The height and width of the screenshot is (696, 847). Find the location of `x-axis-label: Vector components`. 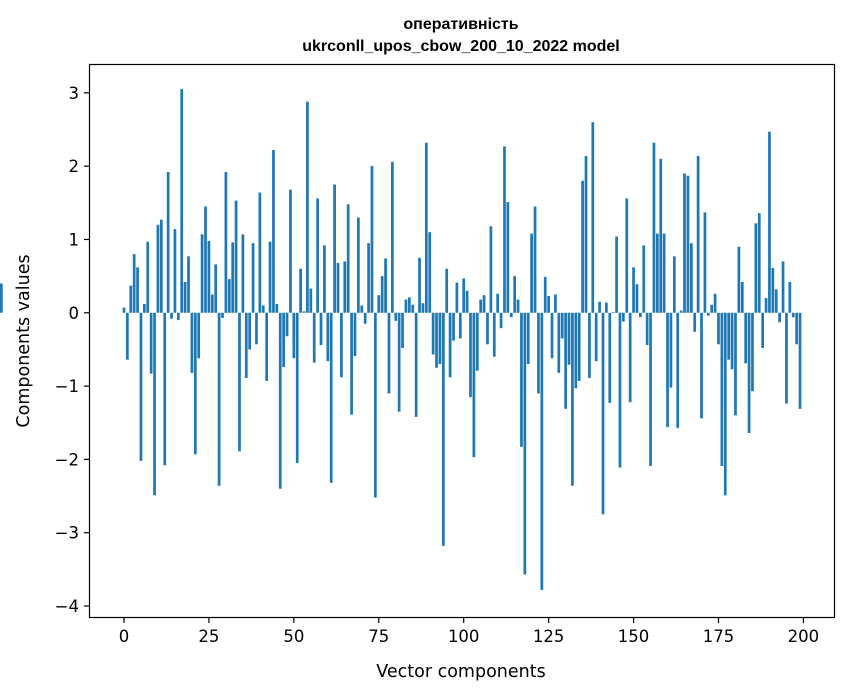

x-axis-label: Vector components is located at coordinates (460, 672).